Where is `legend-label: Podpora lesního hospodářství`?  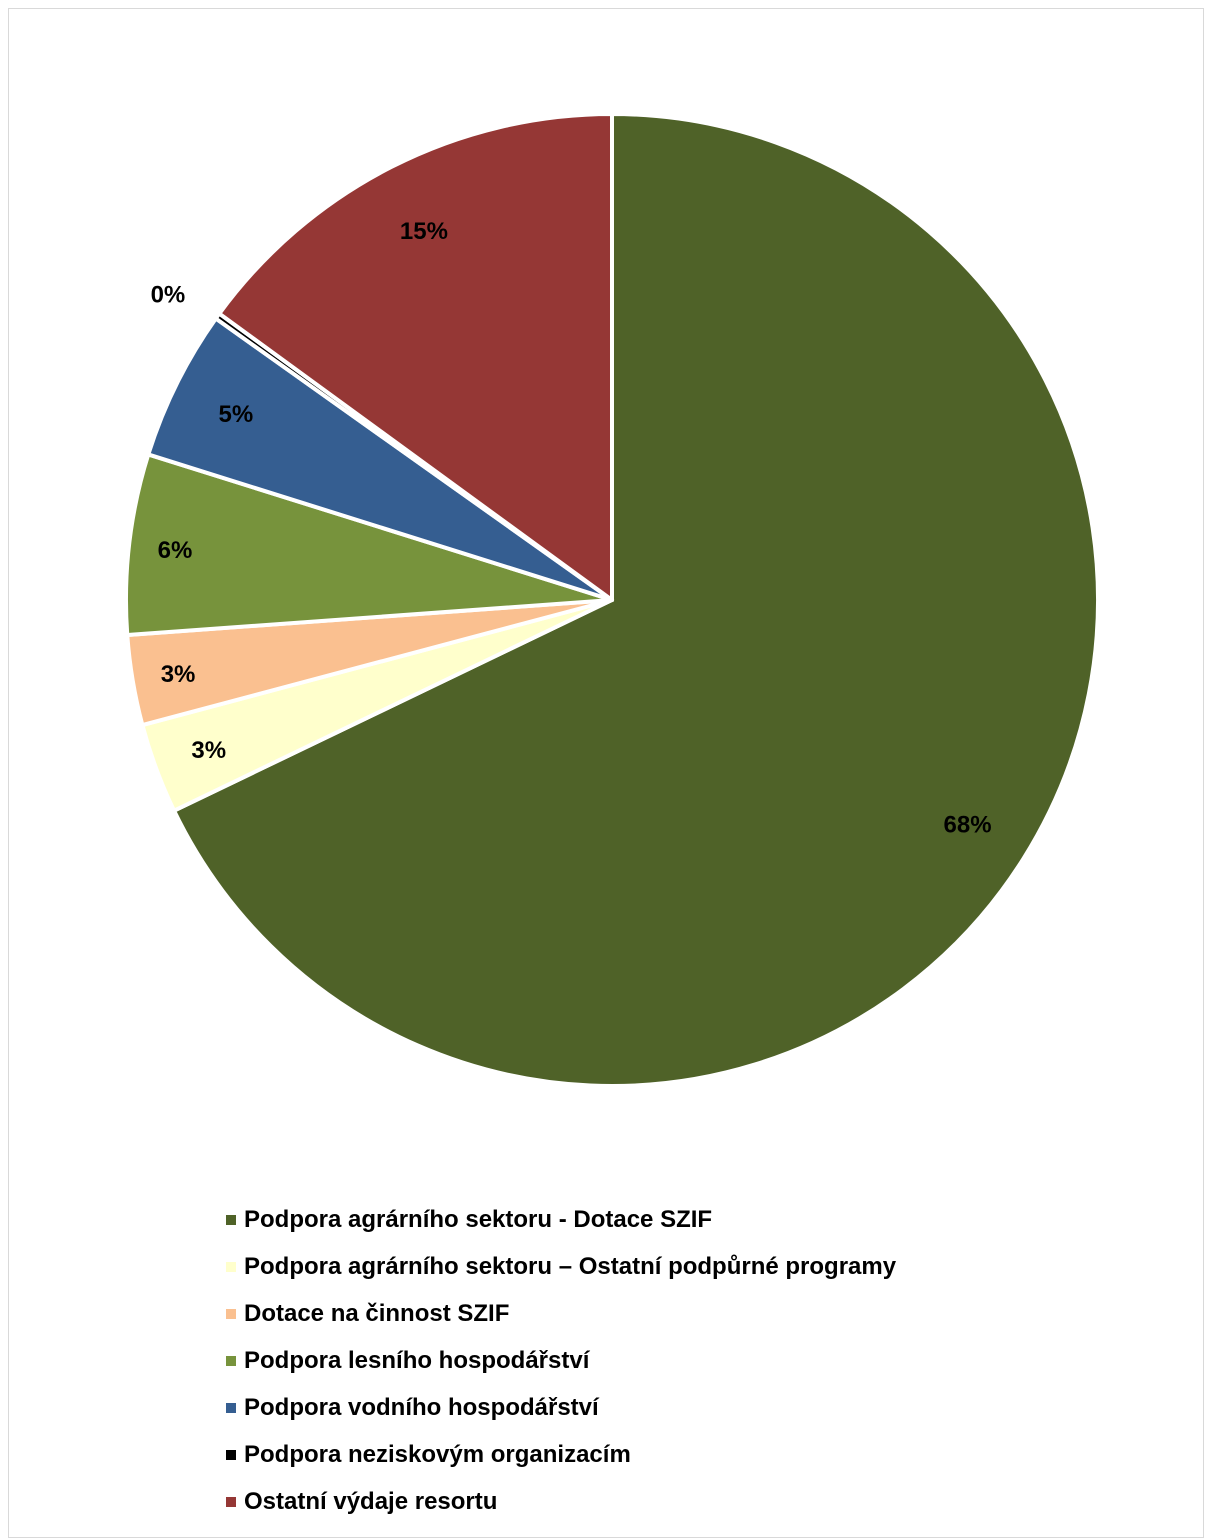 legend-label: Podpora lesního hospodářství is located at coordinates (417, 1360).